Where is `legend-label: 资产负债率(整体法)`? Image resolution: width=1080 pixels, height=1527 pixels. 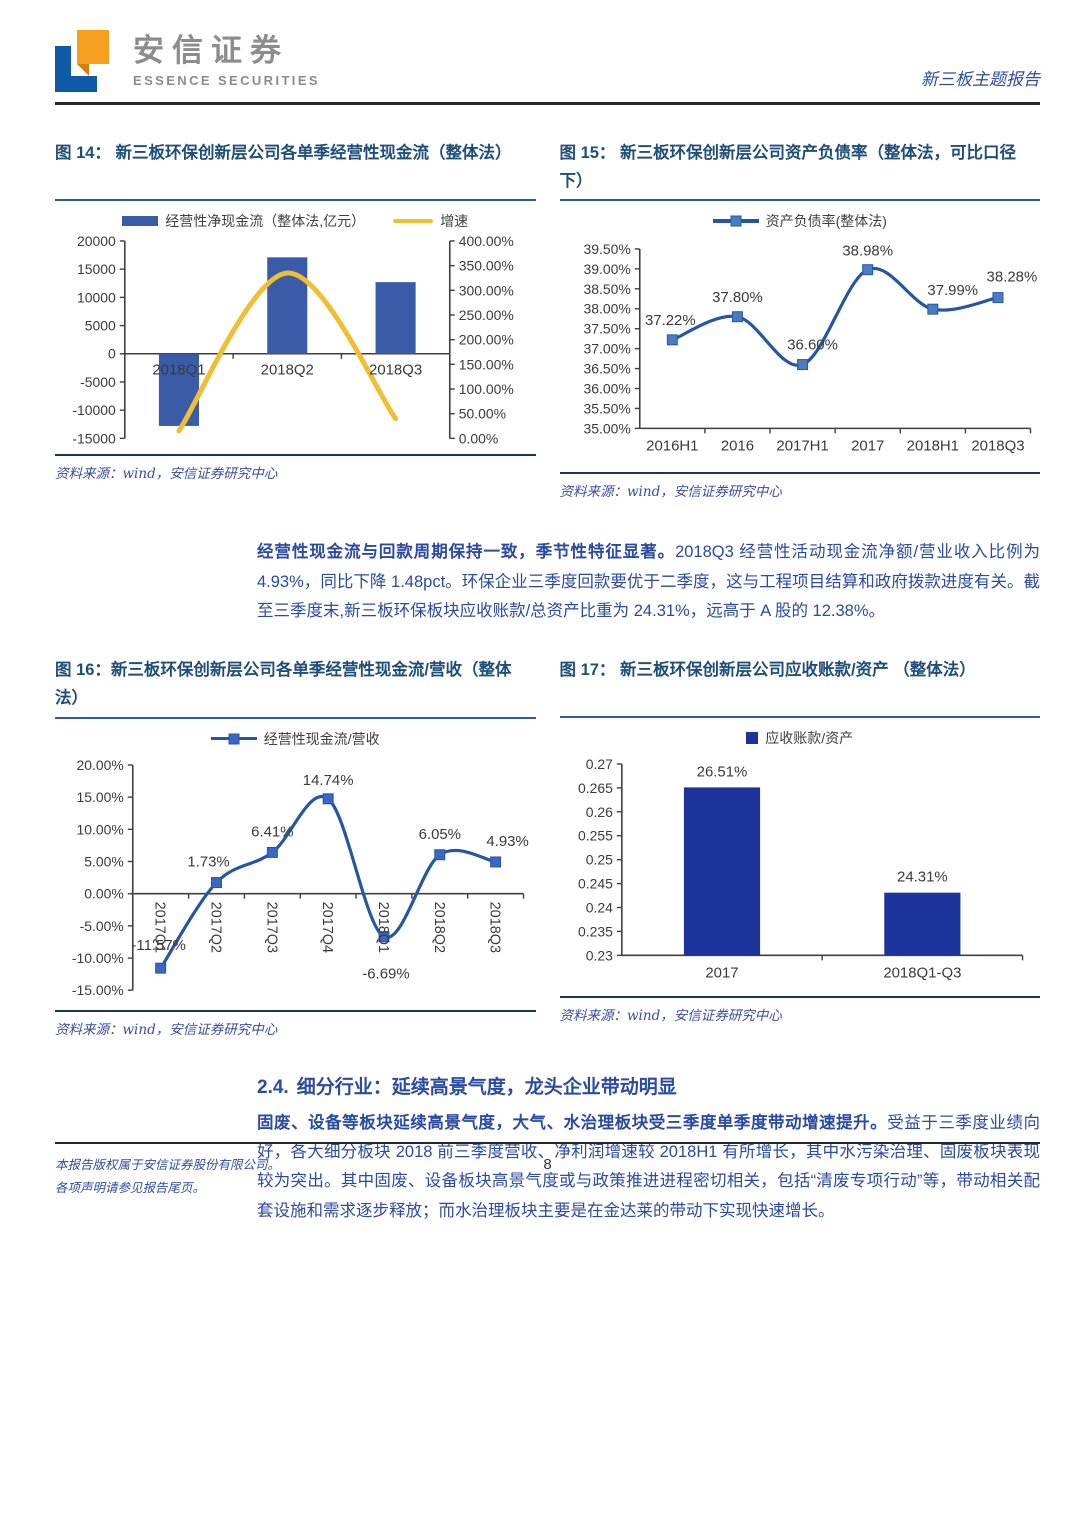 legend-label: 资产负债率(整体法) is located at coordinates (826, 221).